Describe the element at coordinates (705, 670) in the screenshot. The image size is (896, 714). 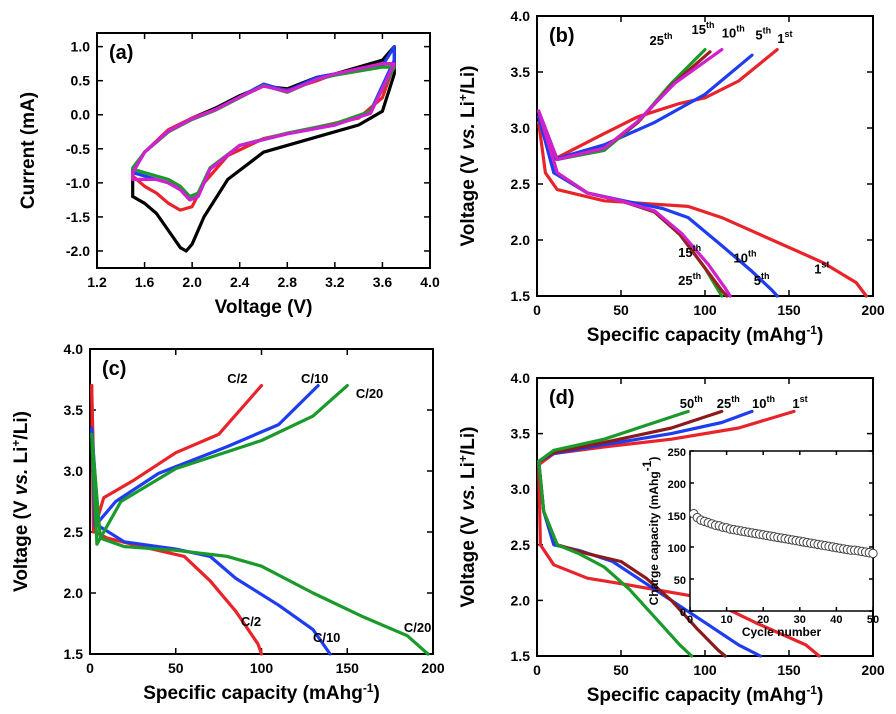
I see `p3-xtick-label: 100` at that location.